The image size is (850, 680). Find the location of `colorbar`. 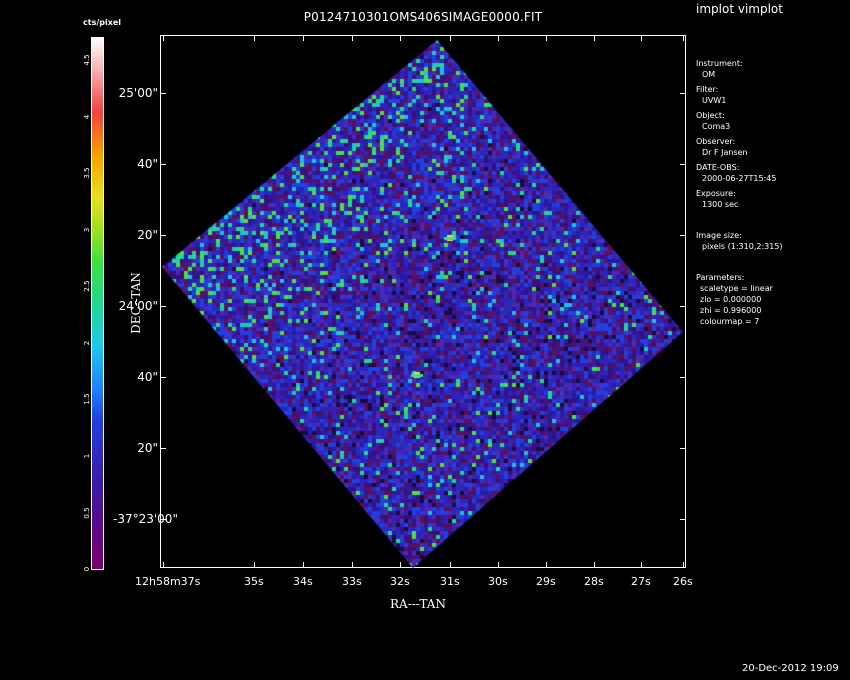

colorbar is located at coordinates (97, 303).